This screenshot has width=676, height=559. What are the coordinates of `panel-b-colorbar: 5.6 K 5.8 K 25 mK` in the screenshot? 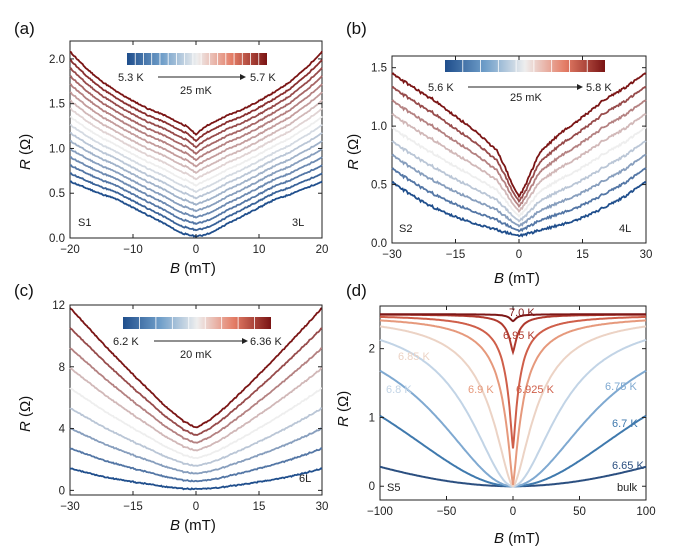 It's located at (520, 82).